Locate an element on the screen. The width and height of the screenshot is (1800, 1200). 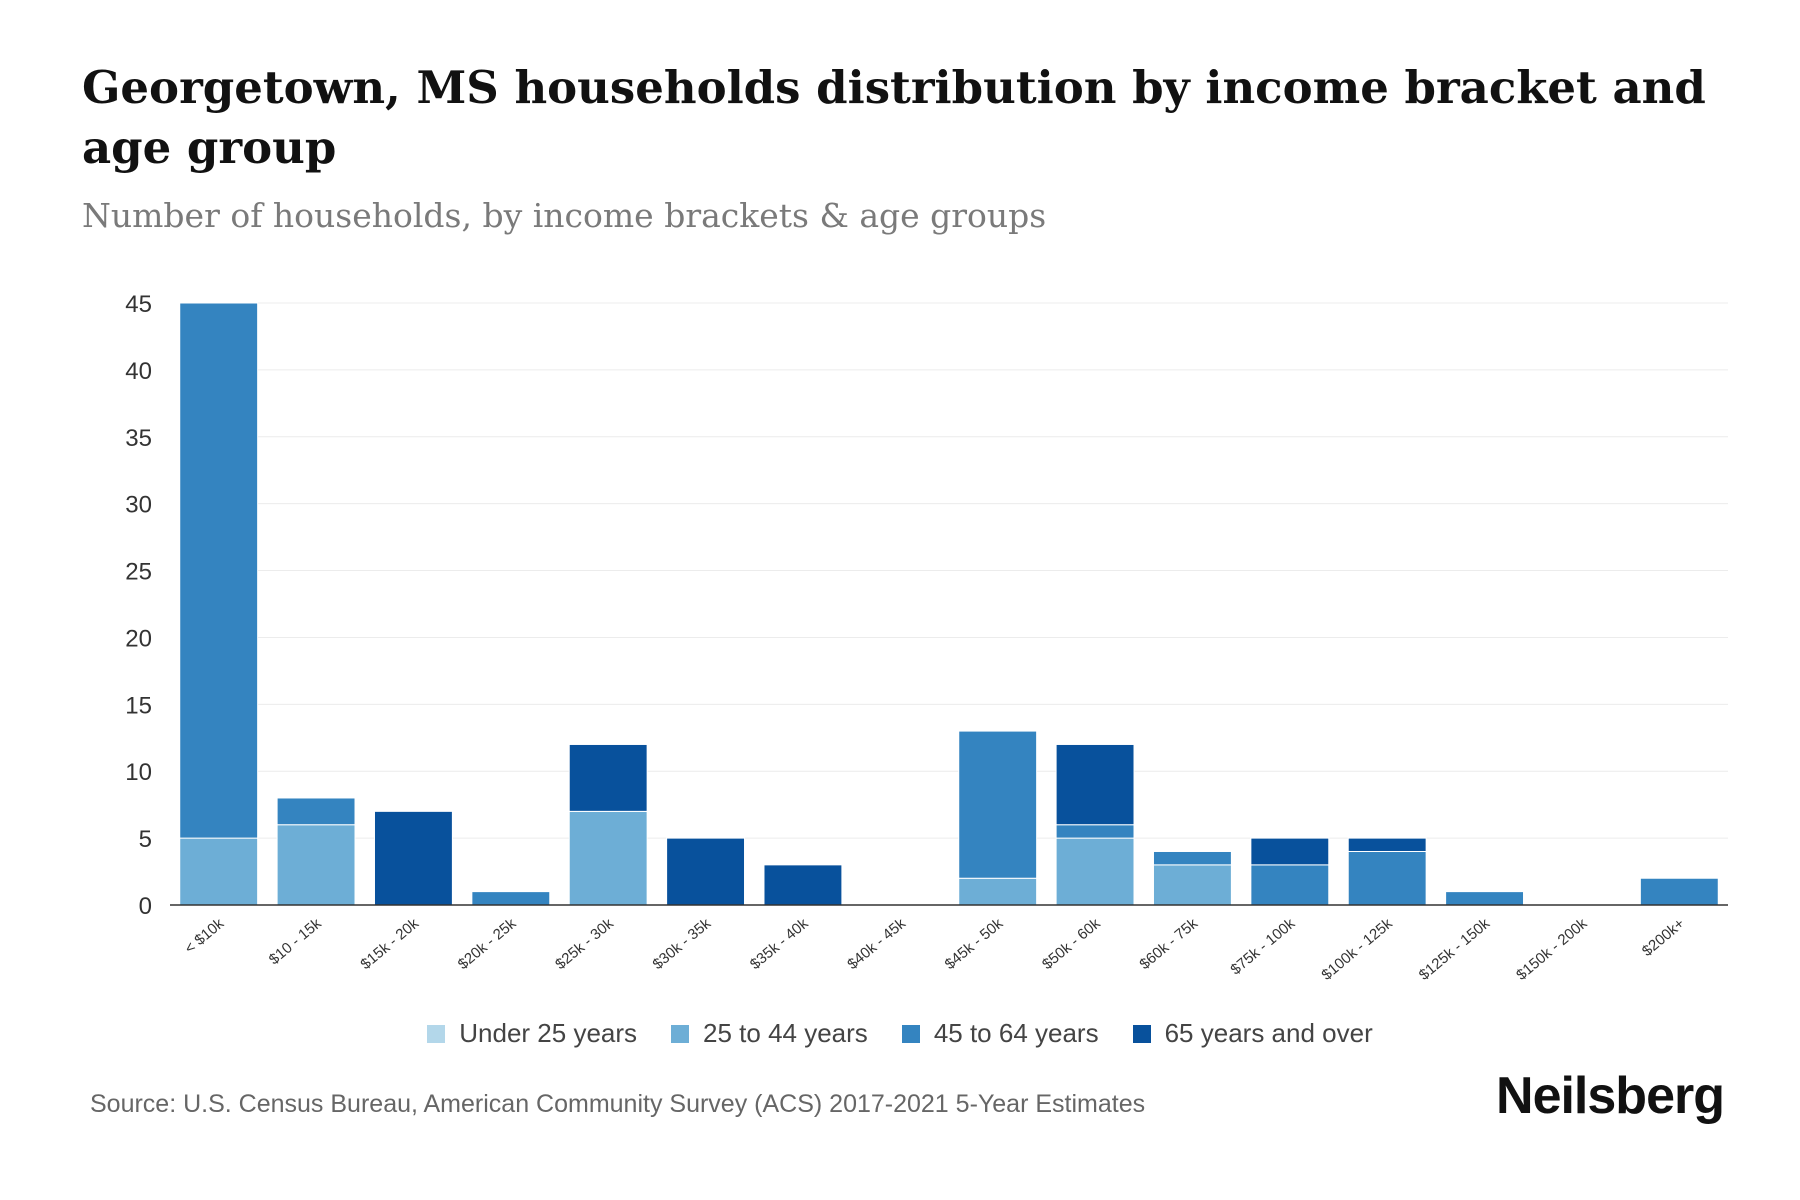
y-tick-label: 40 is located at coordinates (138, 371).